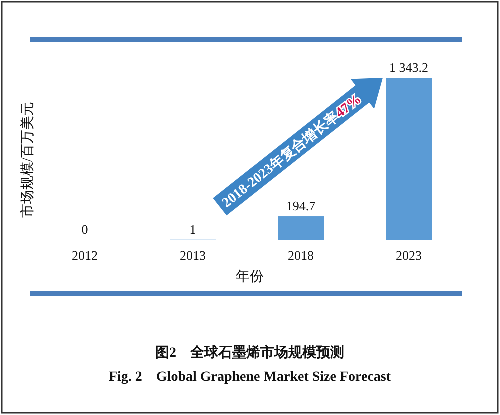 The width and height of the screenshot is (500, 415). I want to click on x-tick-label: 2018, so click(301, 255).